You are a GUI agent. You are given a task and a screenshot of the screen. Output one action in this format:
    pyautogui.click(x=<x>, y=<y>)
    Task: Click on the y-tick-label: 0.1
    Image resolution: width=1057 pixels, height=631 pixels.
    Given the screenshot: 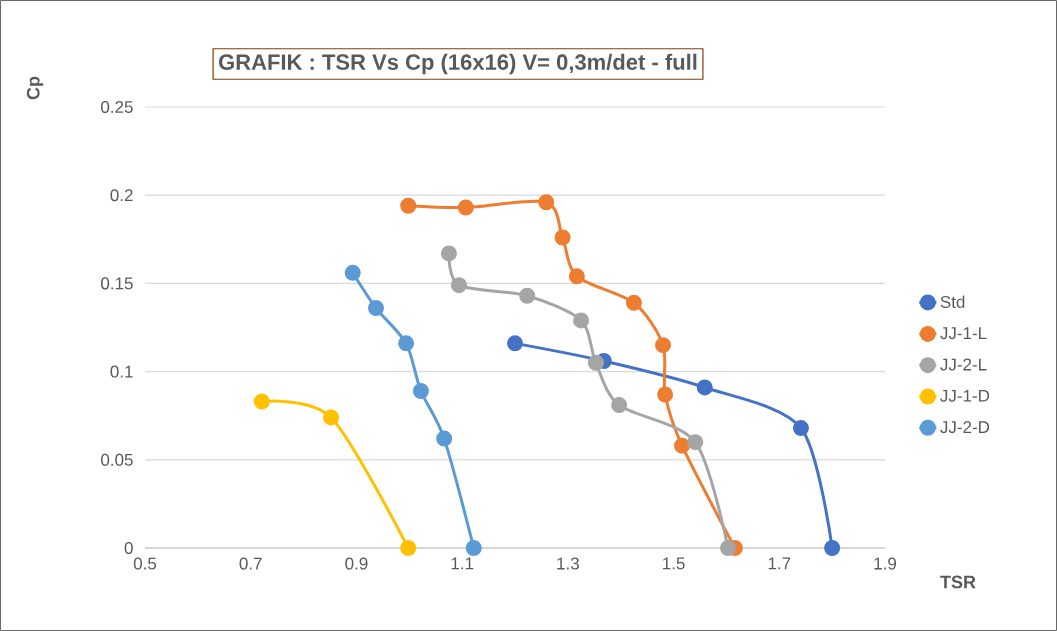 What is the action you would take?
    pyautogui.click(x=121, y=371)
    